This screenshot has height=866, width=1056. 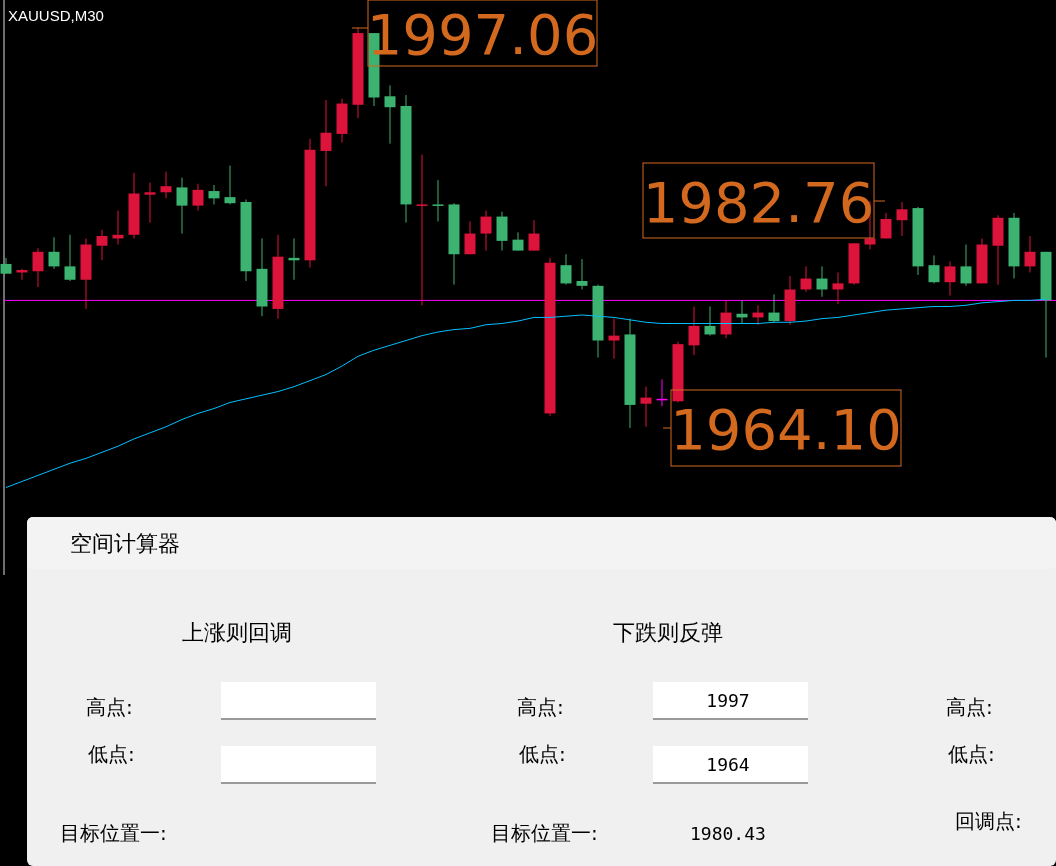 What do you see at coordinates (786, 429) in the screenshot?
I see `annotation: 1964.10` at bounding box center [786, 429].